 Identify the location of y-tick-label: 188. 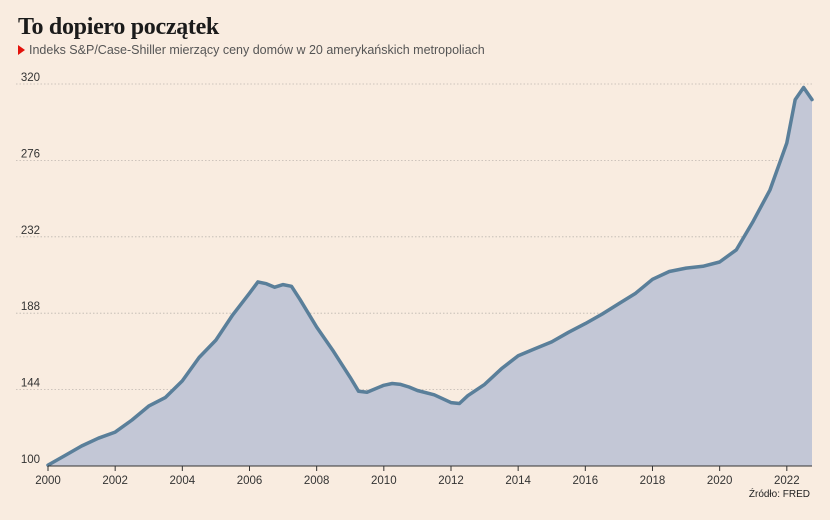
(30, 307).